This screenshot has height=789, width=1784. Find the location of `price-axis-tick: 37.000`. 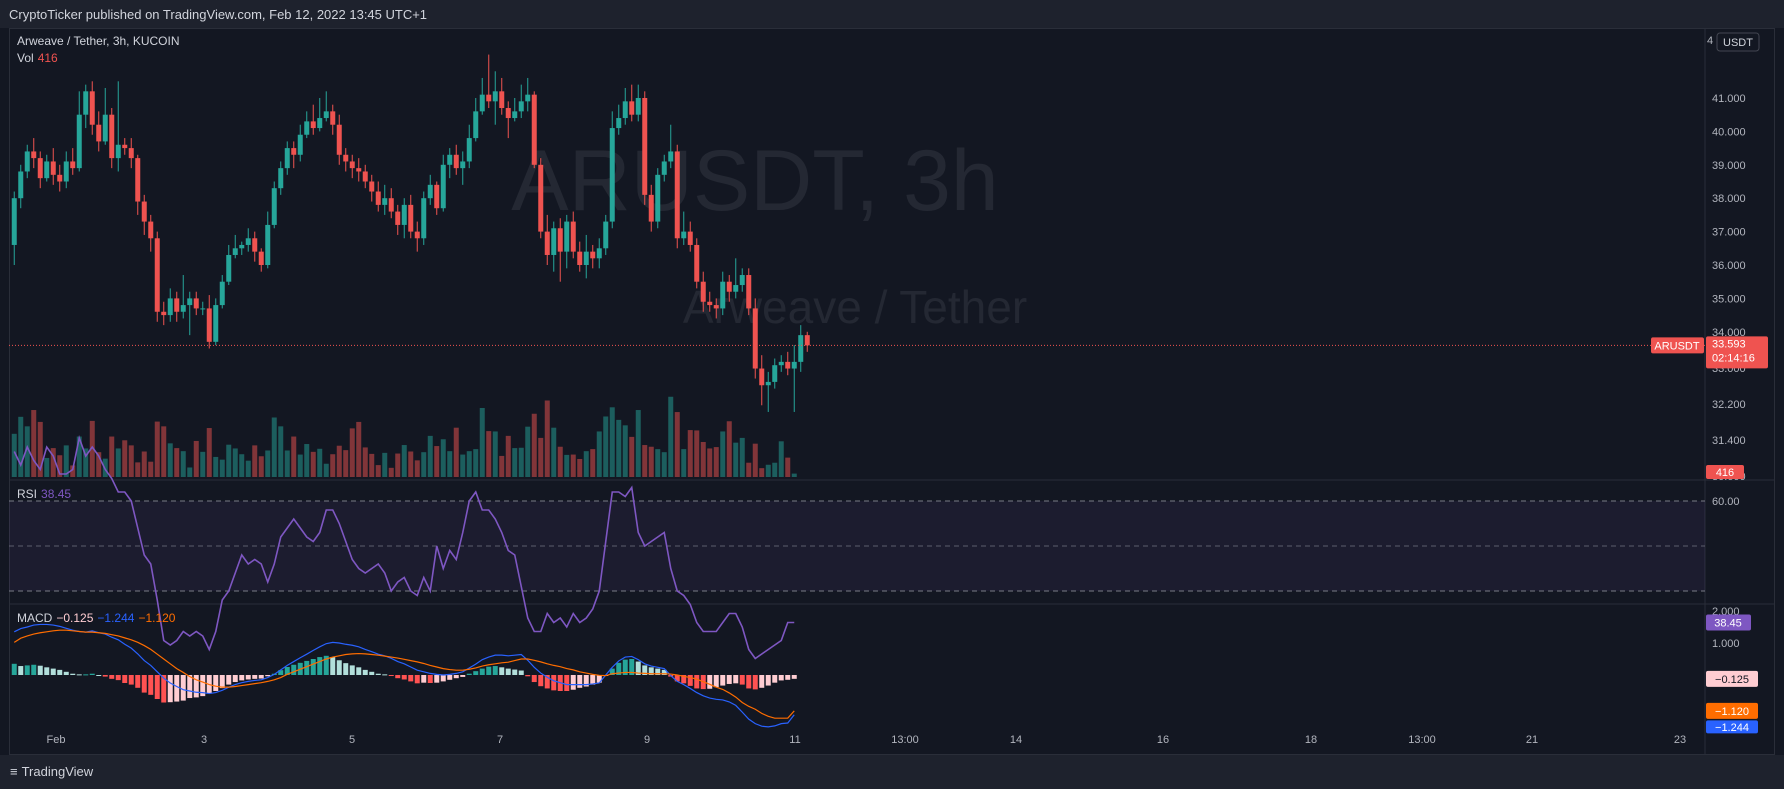

price-axis-tick: 37.000 is located at coordinates (1729, 233).